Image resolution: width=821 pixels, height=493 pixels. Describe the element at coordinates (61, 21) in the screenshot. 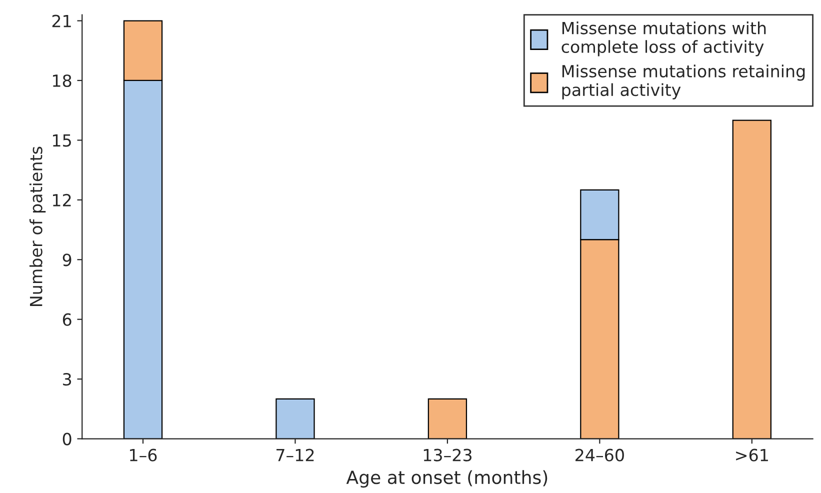

I see `y-tick-label: 21` at that location.